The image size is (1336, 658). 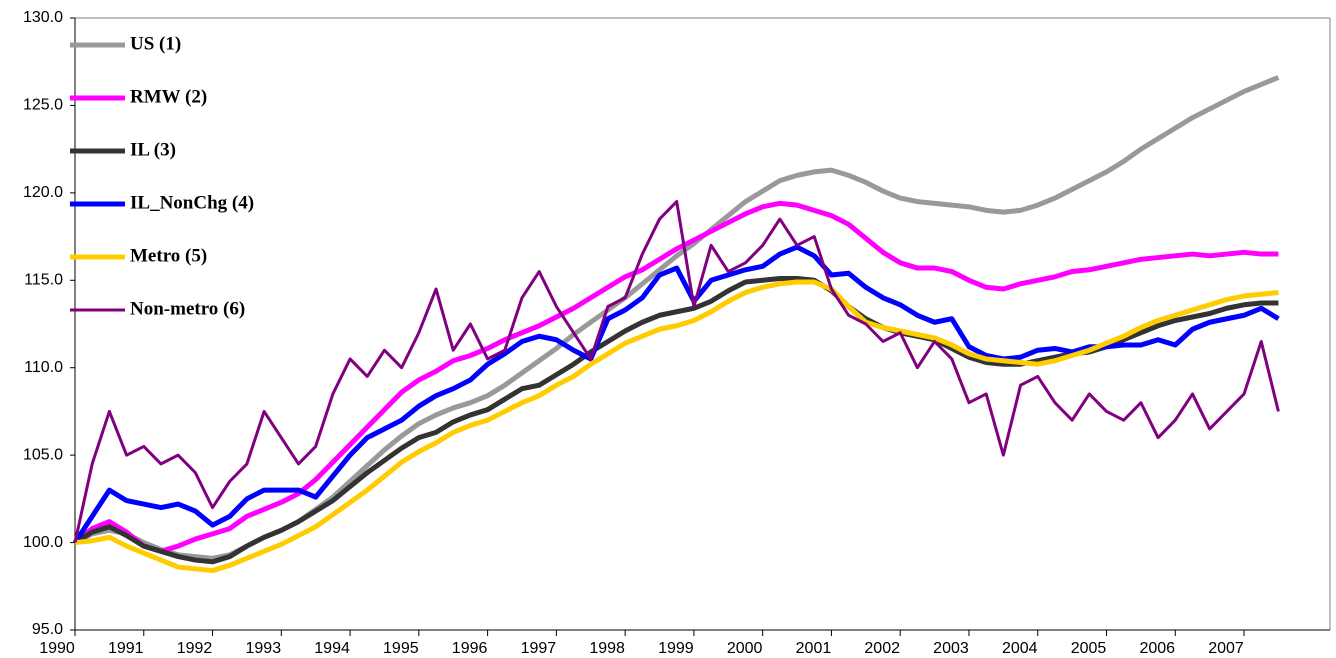 I want to click on x-tick-label: 1991, so click(x=126, y=648).